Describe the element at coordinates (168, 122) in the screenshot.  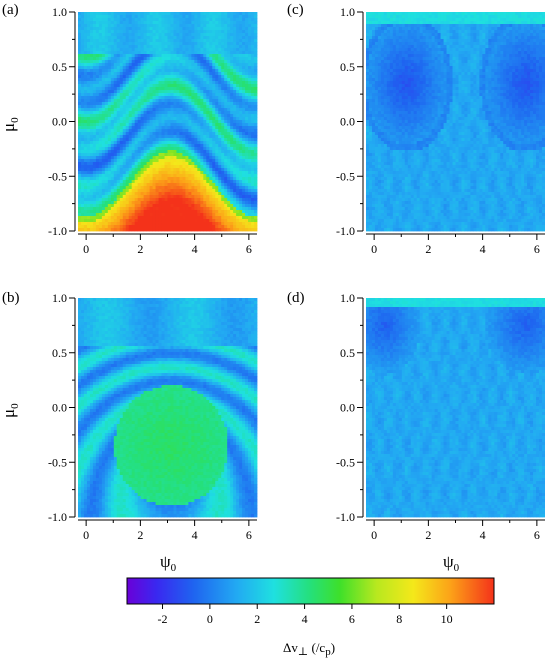
I see `heatmap-a-cells` at that location.